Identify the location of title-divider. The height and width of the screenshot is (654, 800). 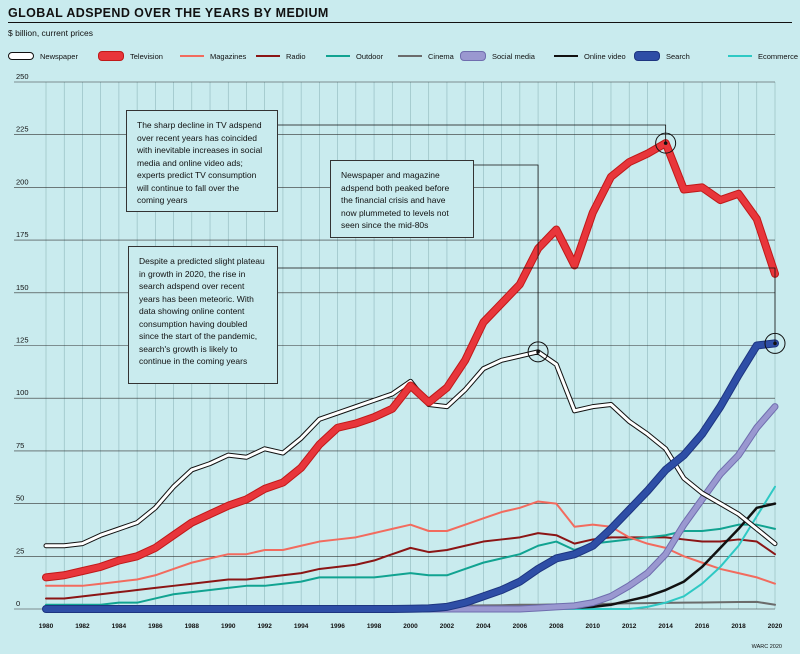
(400, 22).